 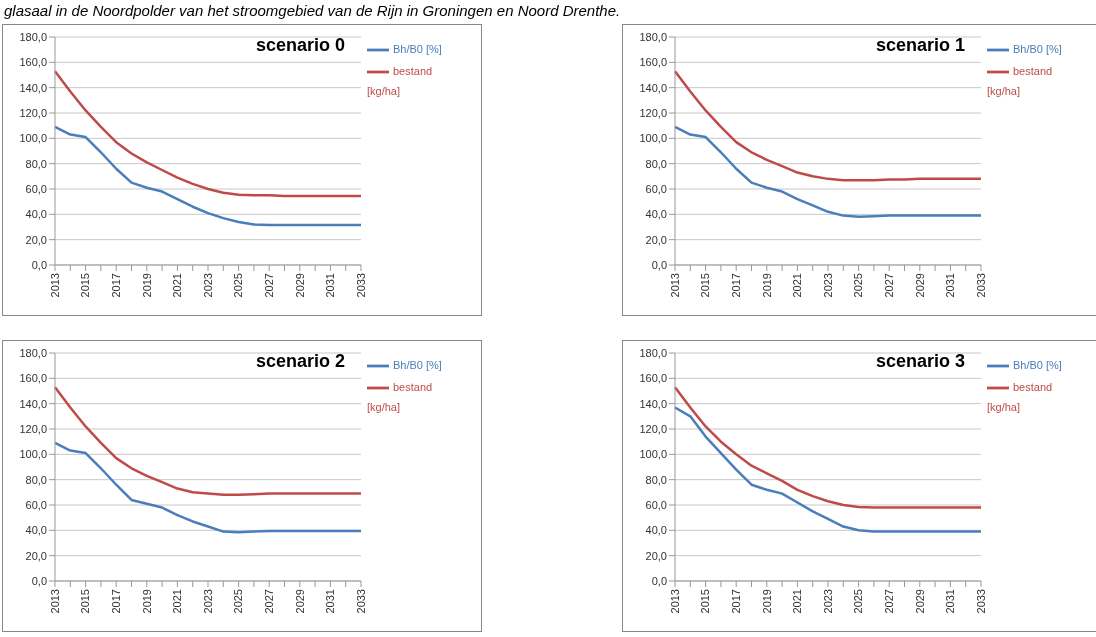 What do you see at coordinates (300, 361) in the screenshot?
I see `chart-title: scenario 2` at bounding box center [300, 361].